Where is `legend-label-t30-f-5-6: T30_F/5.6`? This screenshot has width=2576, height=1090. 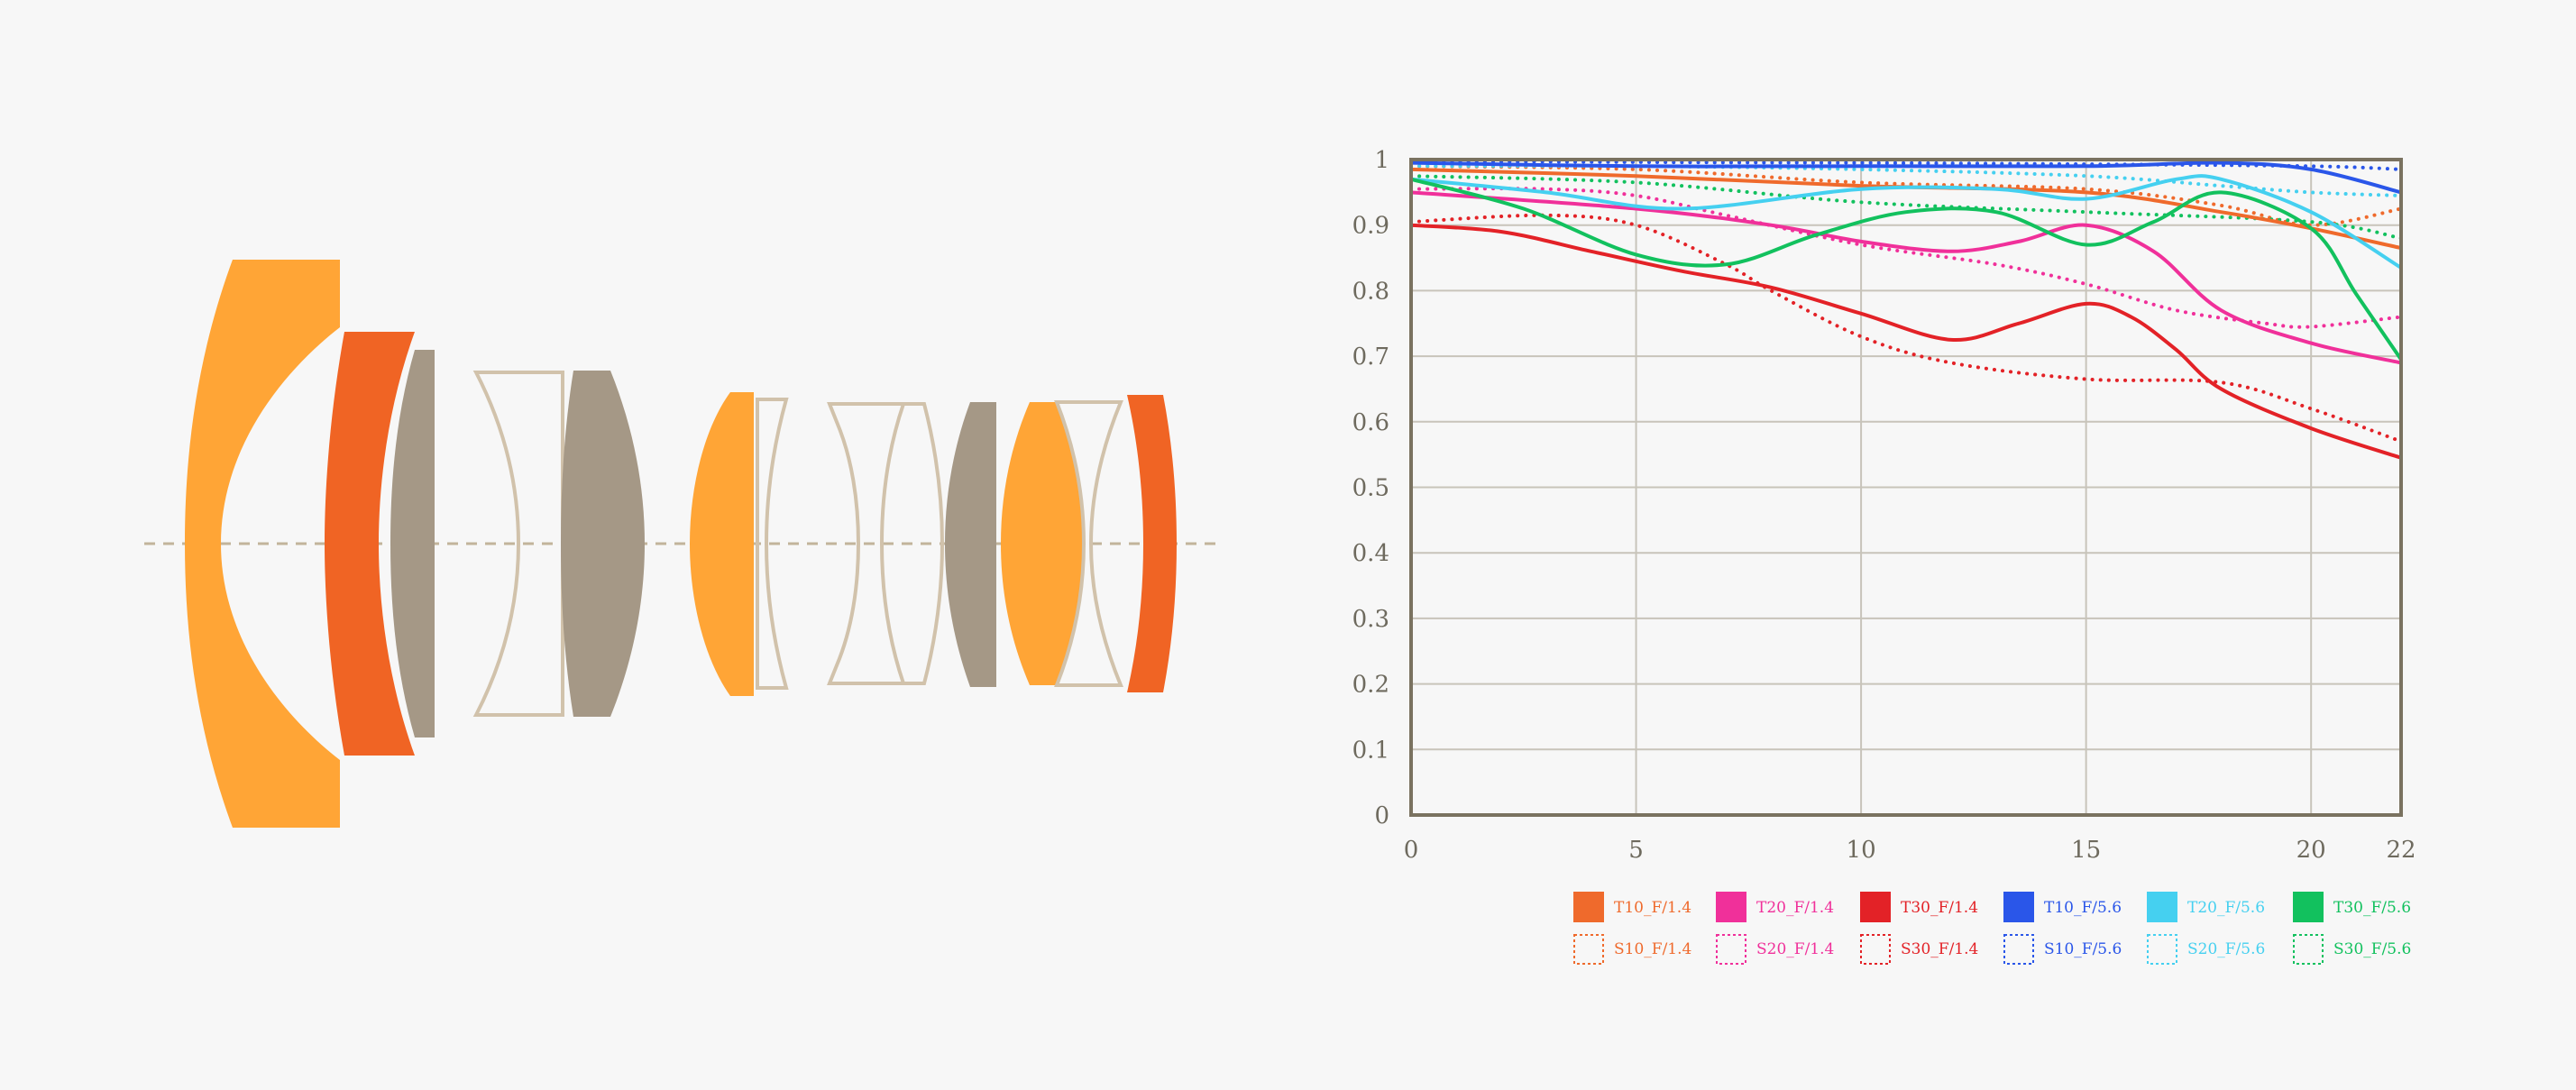
legend-label-t30-f-5-6: T30_F/5.6 is located at coordinates (2372, 908).